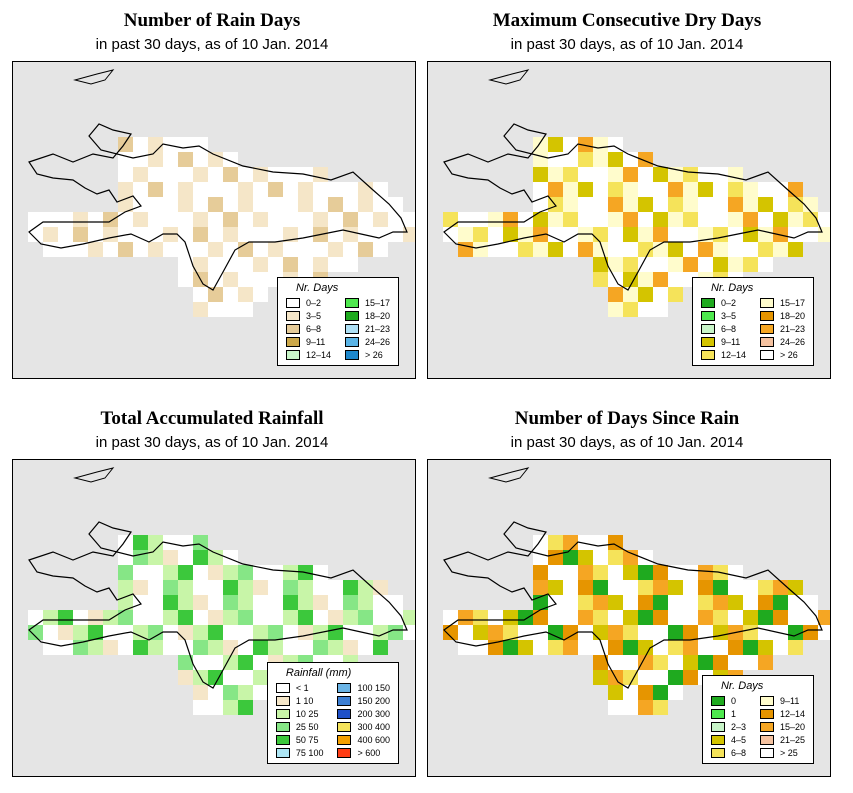 The height and width of the screenshot is (793, 853). Describe the element at coordinates (218, 207) in the screenshot. I see `coastline` at that location.